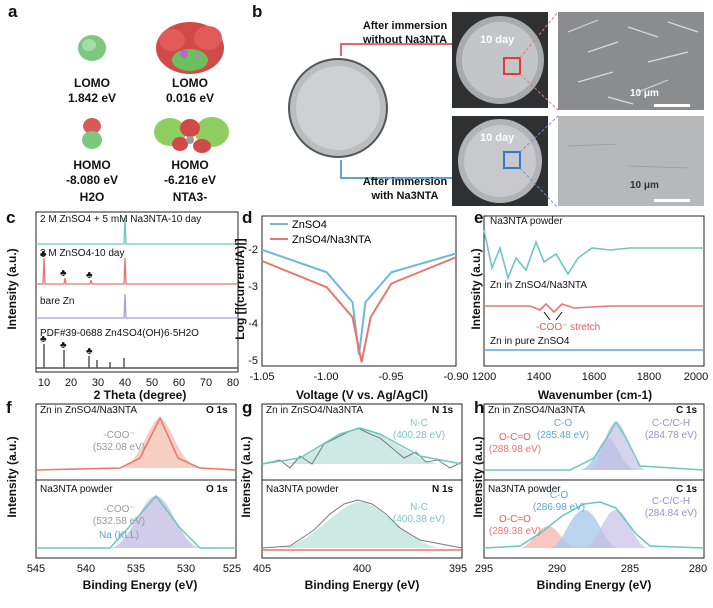 The height and width of the screenshot is (608, 713). Describe the element at coordinates (240, 289) in the screenshot. I see `d-ylabel: Log [|(current/A)|]` at that location.